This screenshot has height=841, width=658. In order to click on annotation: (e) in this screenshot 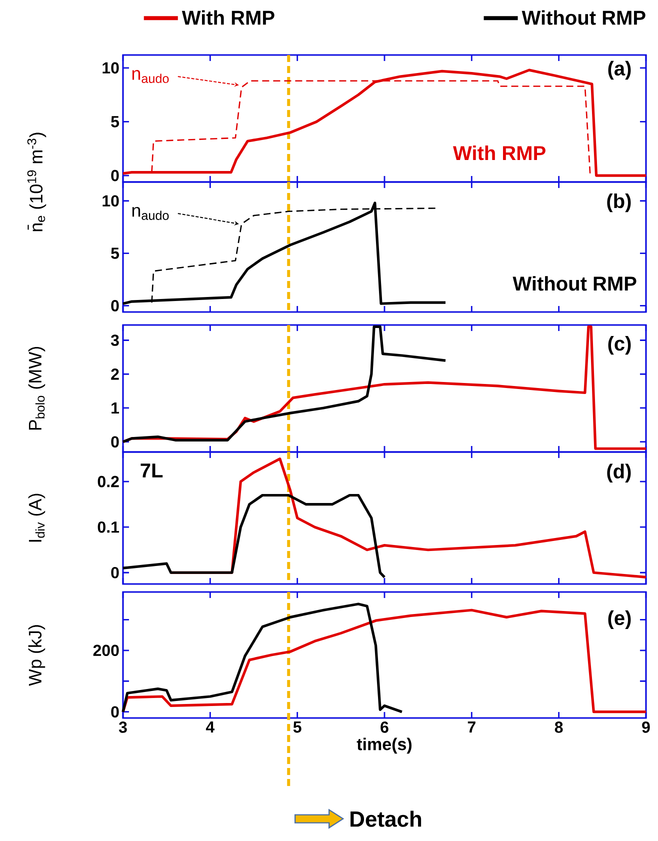, I will do `click(619, 620)`.